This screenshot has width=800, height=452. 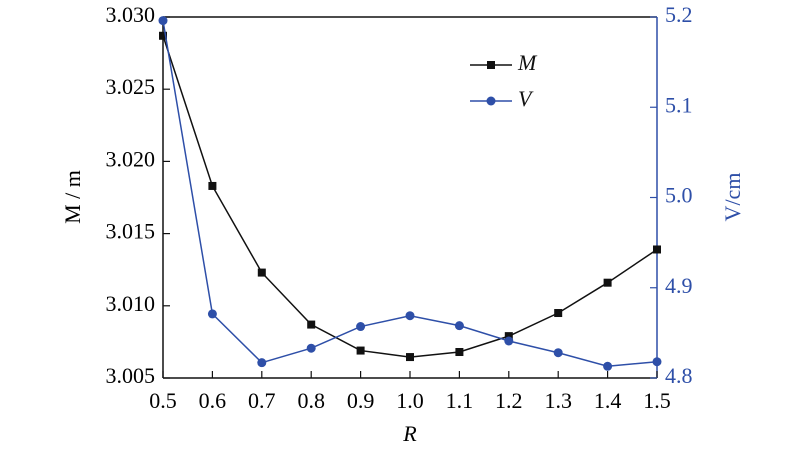 I want to click on legend-label: M, so click(x=527, y=62).